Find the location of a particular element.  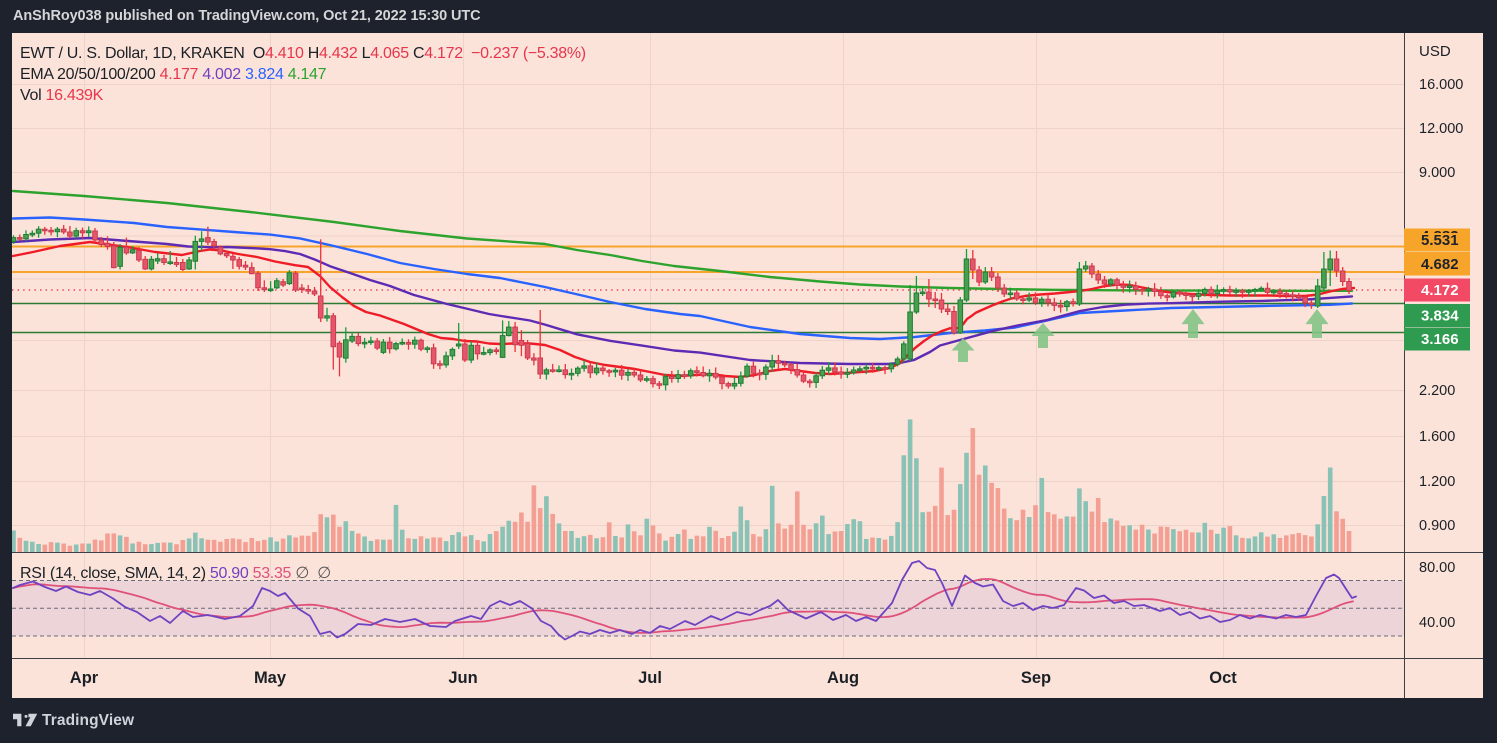

svg-text: 40.00 is located at coordinates (1437, 623).